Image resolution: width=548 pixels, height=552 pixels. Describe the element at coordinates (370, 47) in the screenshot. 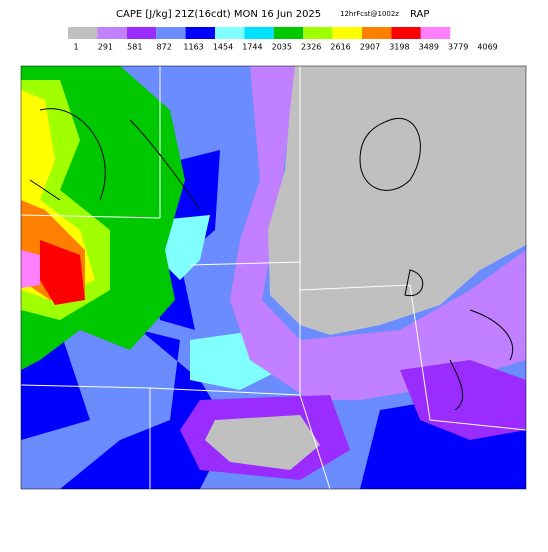

I see `colorbar-label: 2907` at that location.